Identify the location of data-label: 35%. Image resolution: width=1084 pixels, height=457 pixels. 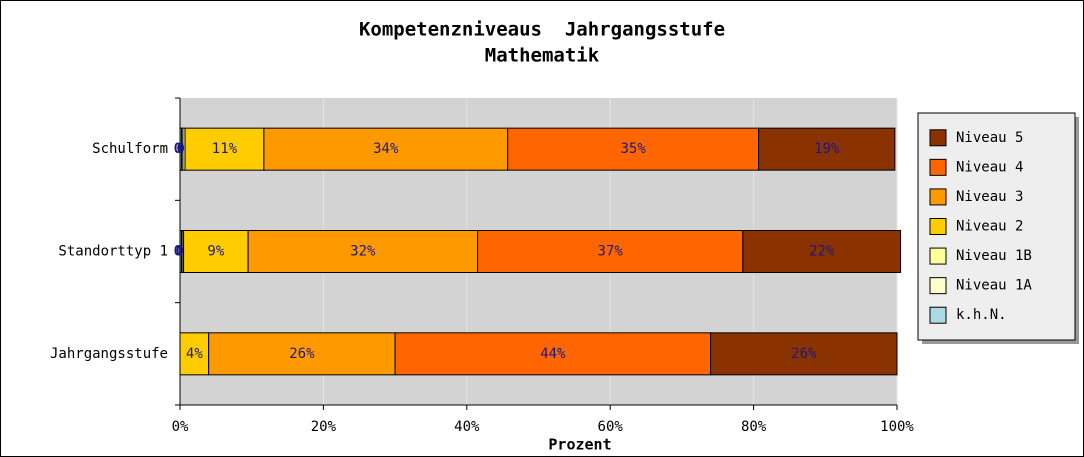
(633, 149).